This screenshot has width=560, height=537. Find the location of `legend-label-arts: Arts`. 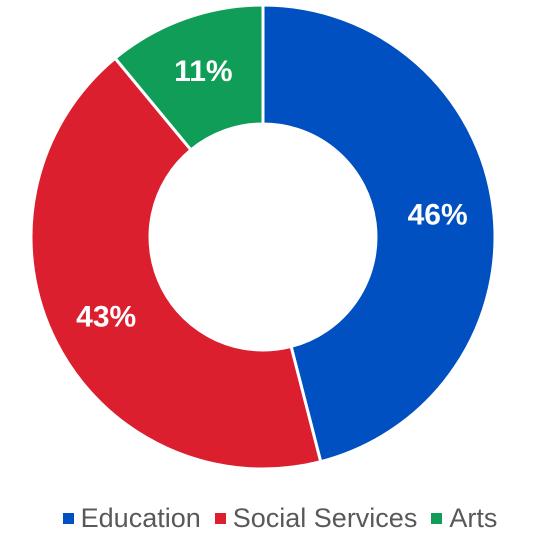

legend-label-arts: Arts is located at coordinates (473, 518).